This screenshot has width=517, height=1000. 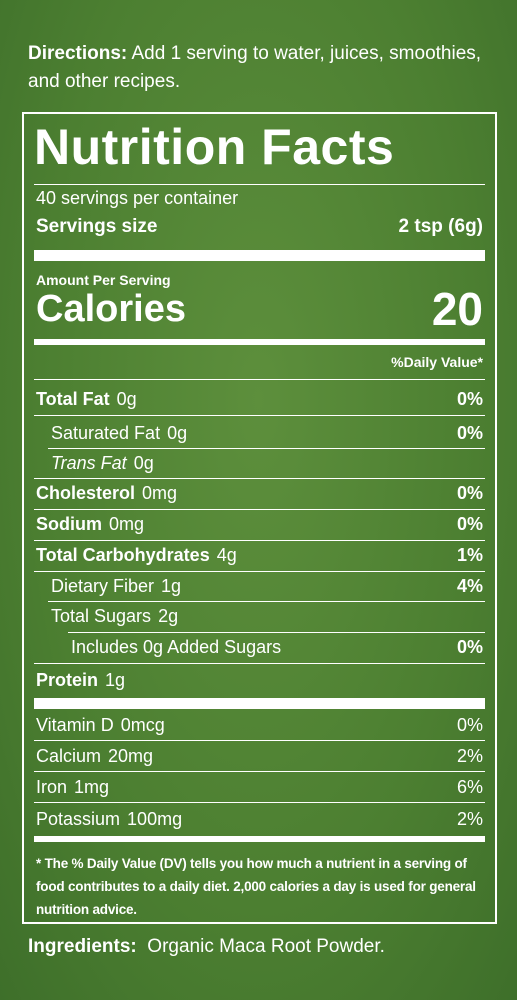 I want to click on nutrient-row: Saturated Fat 0g 0%, so click(x=267, y=433).